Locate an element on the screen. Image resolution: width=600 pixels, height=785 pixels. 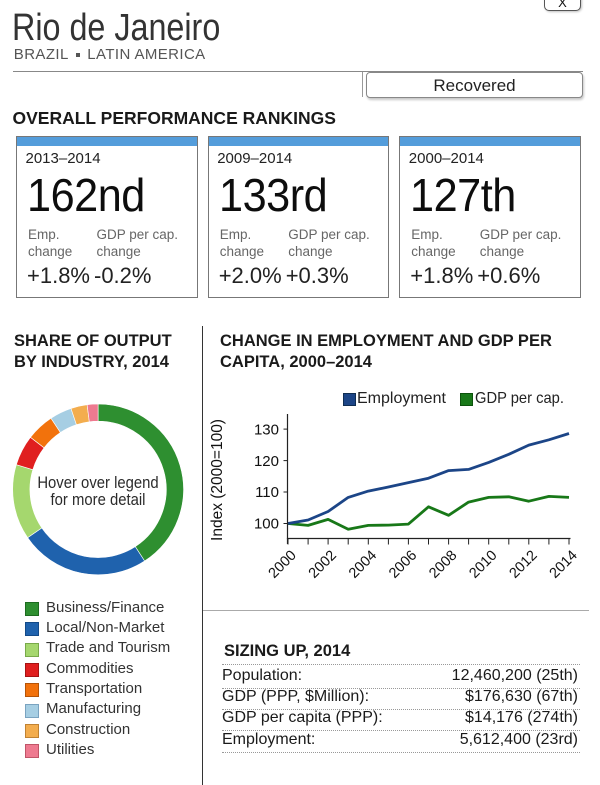
svg-text: 130 is located at coordinates (266, 429).